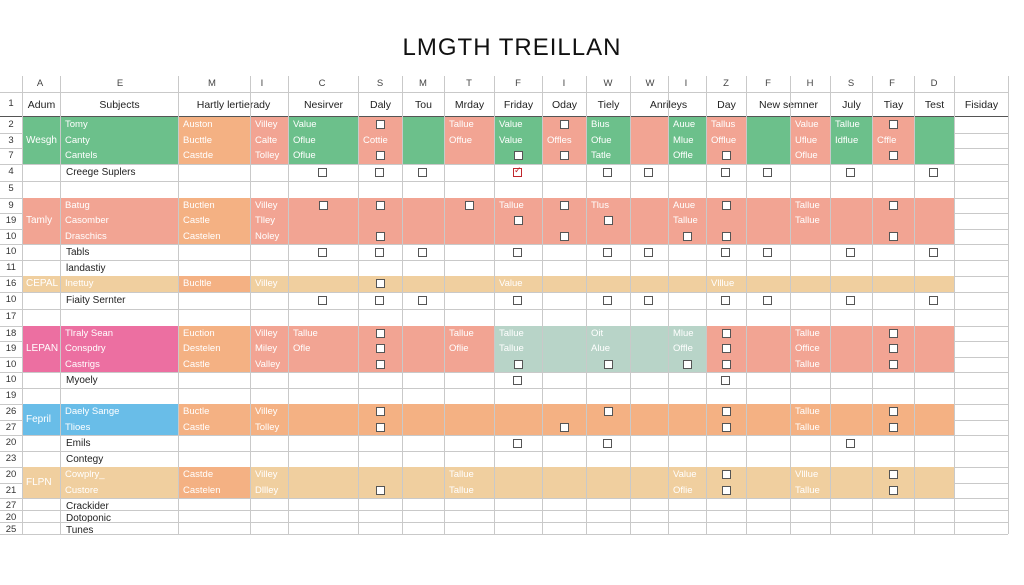 The width and height of the screenshot is (1024, 585). I want to click on row-number: 4, so click(11, 171).